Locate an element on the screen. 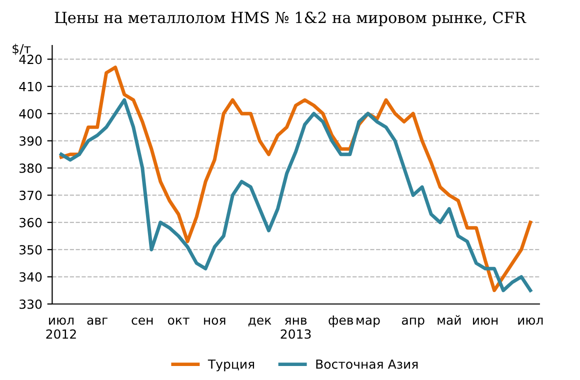  y-tick-label: 350 is located at coordinates (31, 250).